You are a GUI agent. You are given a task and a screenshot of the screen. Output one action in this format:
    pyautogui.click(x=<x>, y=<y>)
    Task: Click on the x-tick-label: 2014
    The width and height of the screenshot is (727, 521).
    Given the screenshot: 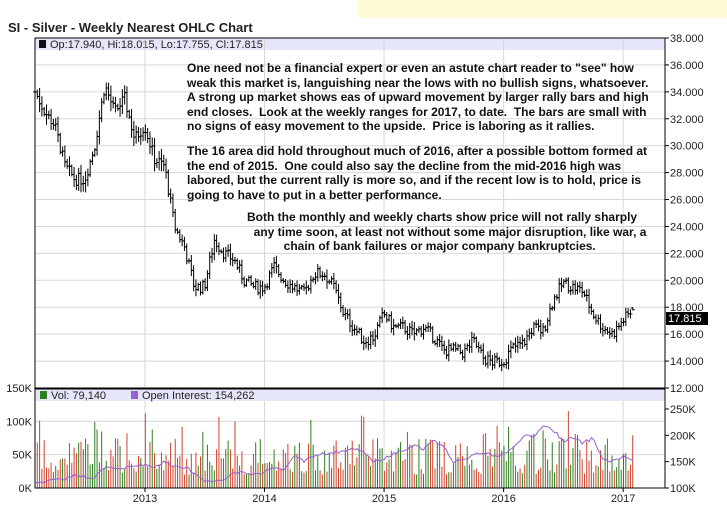 What is the action you would take?
    pyautogui.click(x=264, y=499)
    